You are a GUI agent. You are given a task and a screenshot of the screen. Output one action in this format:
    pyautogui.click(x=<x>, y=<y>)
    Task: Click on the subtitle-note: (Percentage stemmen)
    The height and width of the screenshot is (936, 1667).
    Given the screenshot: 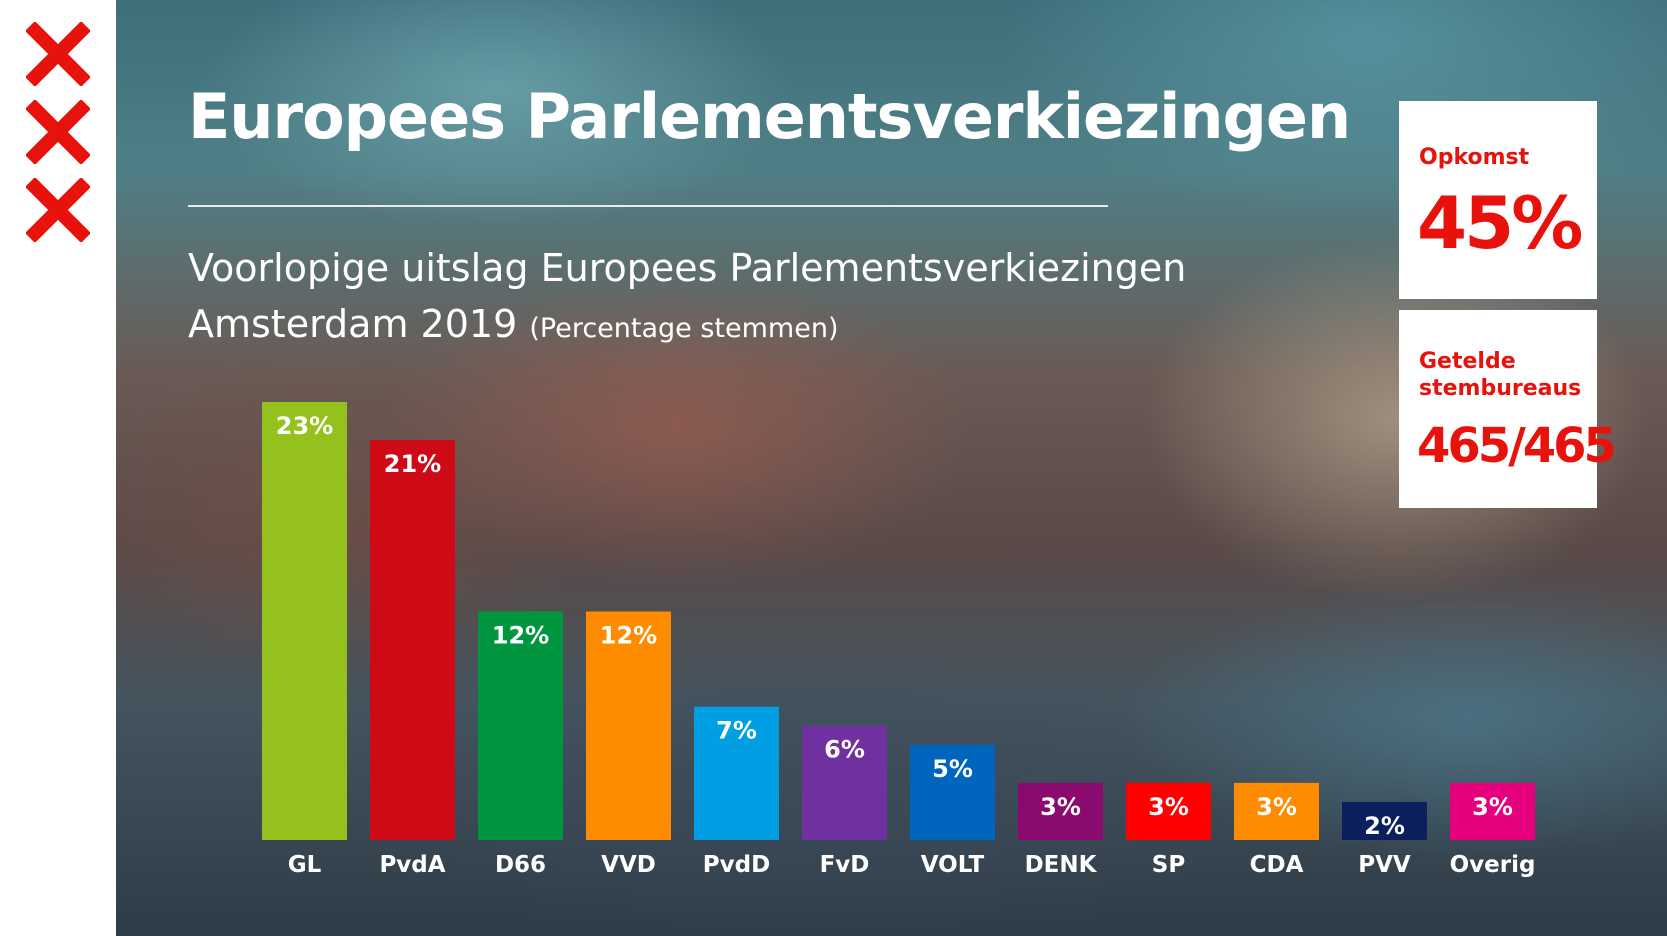 What is the action you would take?
    pyautogui.click(x=684, y=328)
    